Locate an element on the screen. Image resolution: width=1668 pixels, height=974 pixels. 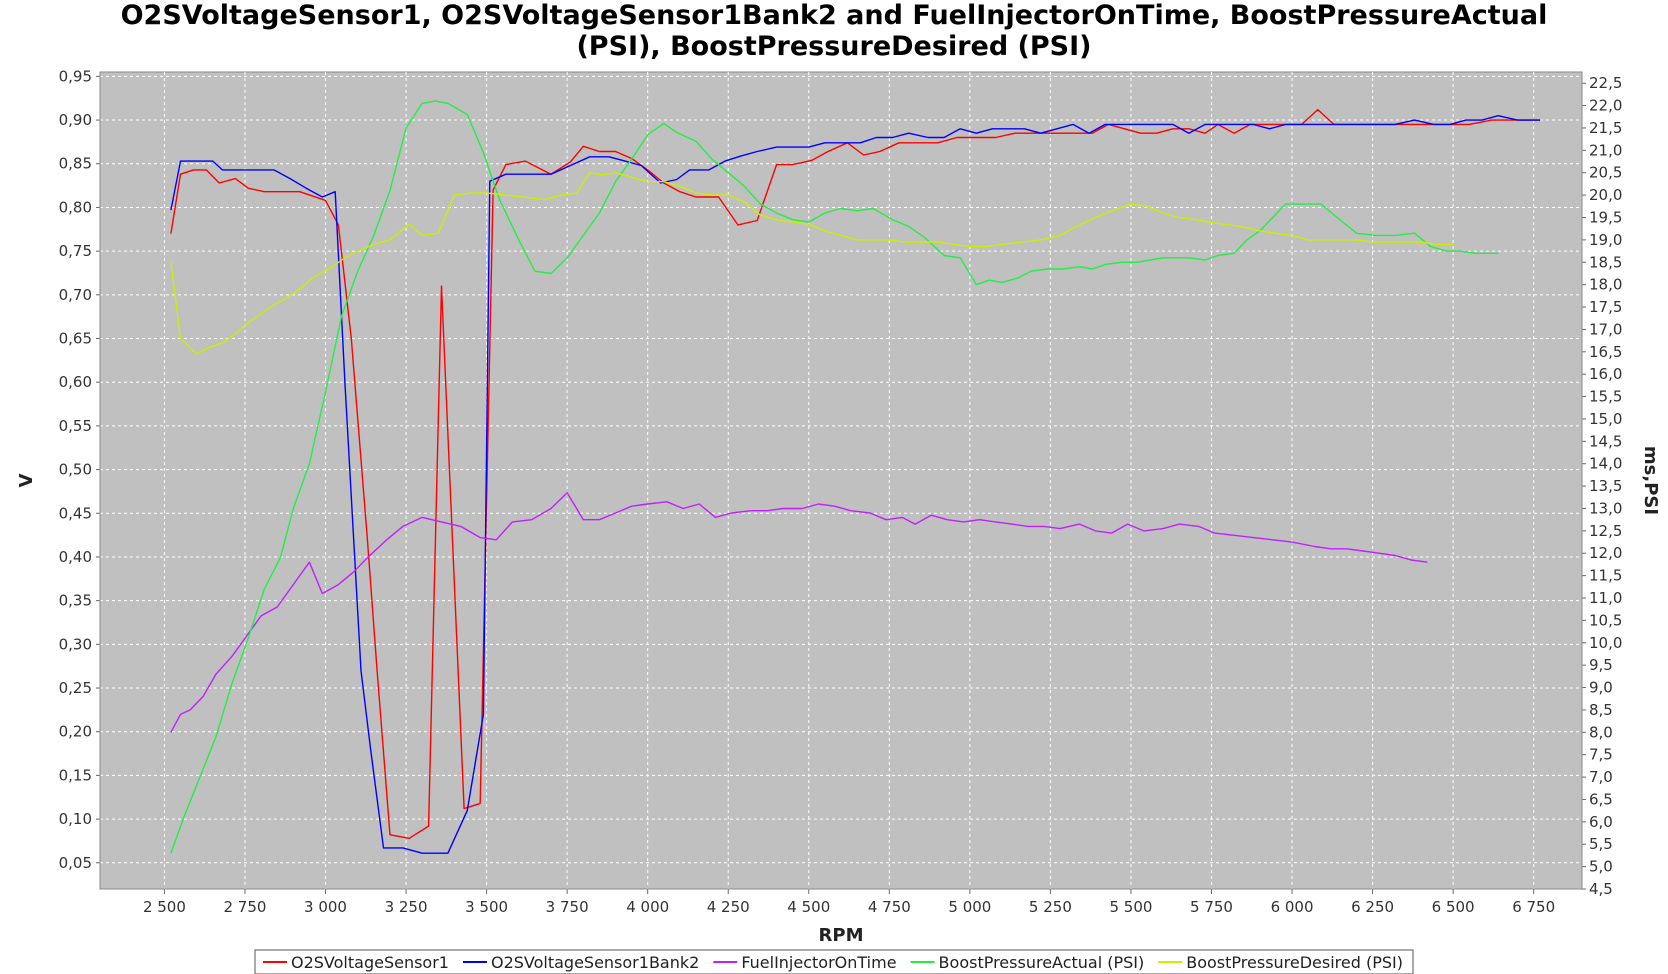
y-right-tick-label: 10,0 is located at coordinates (1605, 643).